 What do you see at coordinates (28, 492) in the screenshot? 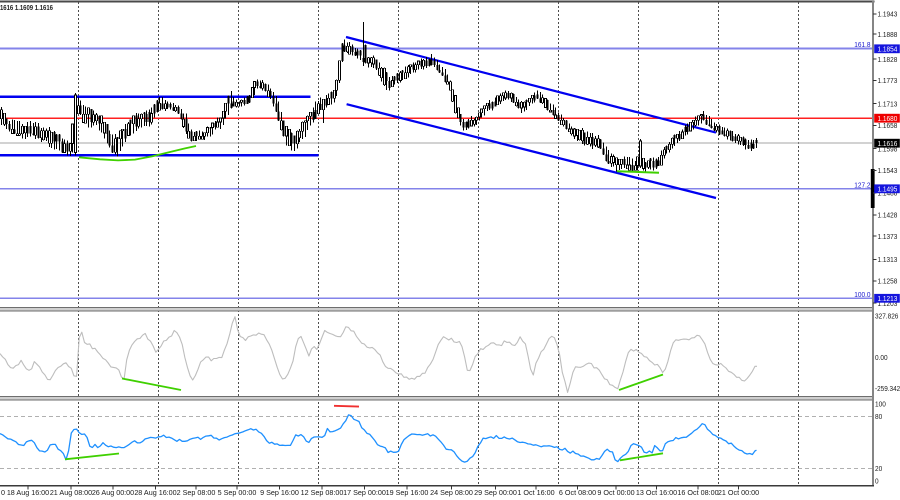
I see `svg-text: 18 Aug 16:00` at bounding box center [28, 492].